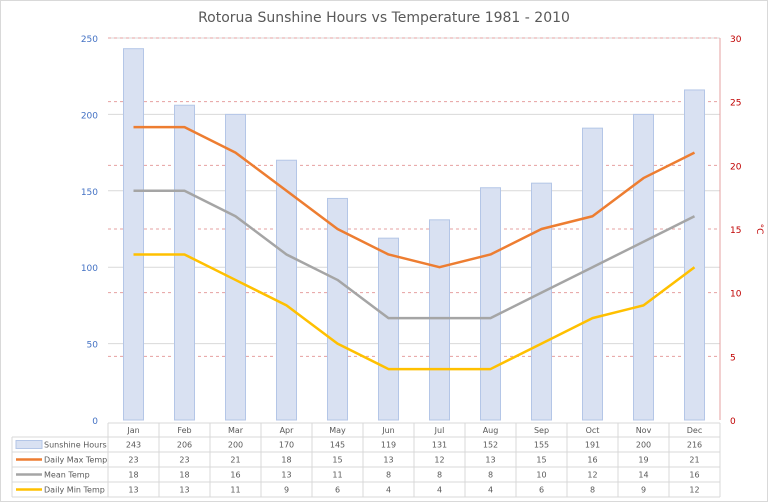 Image resolution: width=768 pixels, height=502 pixels. Describe the element at coordinates (93, 346) in the screenshot. I see `left-tick-label: 50` at that location.